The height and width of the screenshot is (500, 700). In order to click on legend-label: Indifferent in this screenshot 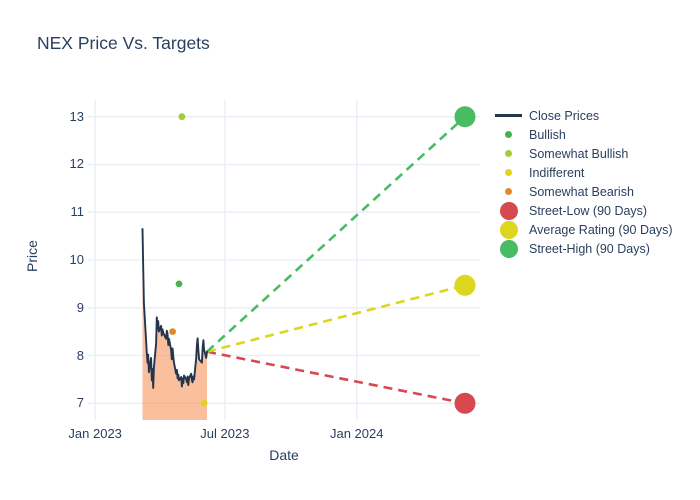, I will do `click(557, 172)`.